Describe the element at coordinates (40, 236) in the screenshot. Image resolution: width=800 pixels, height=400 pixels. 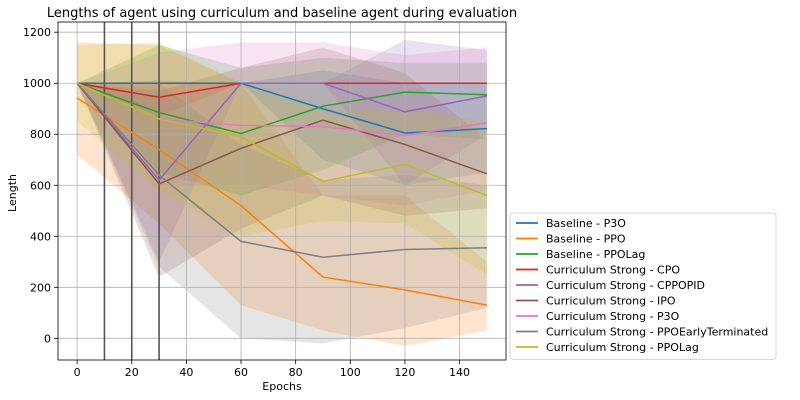
I see `y-tick-label-2: 400` at that location.